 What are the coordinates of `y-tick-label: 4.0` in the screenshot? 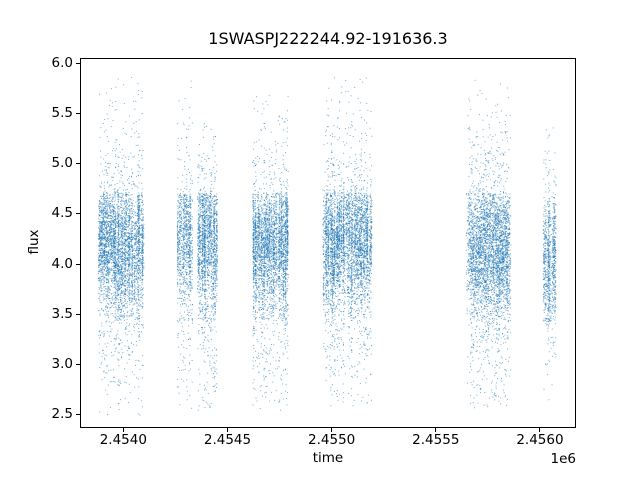 It's located at (62, 263).